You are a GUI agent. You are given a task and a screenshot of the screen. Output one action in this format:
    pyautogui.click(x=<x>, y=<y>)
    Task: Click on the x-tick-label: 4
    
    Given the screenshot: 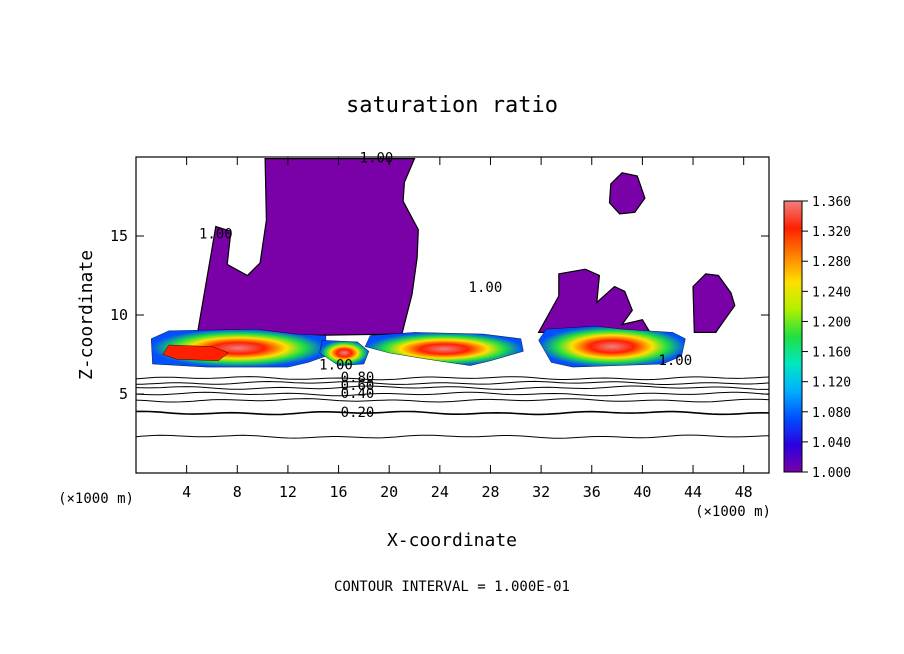 What is the action you would take?
    pyautogui.click(x=186, y=492)
    